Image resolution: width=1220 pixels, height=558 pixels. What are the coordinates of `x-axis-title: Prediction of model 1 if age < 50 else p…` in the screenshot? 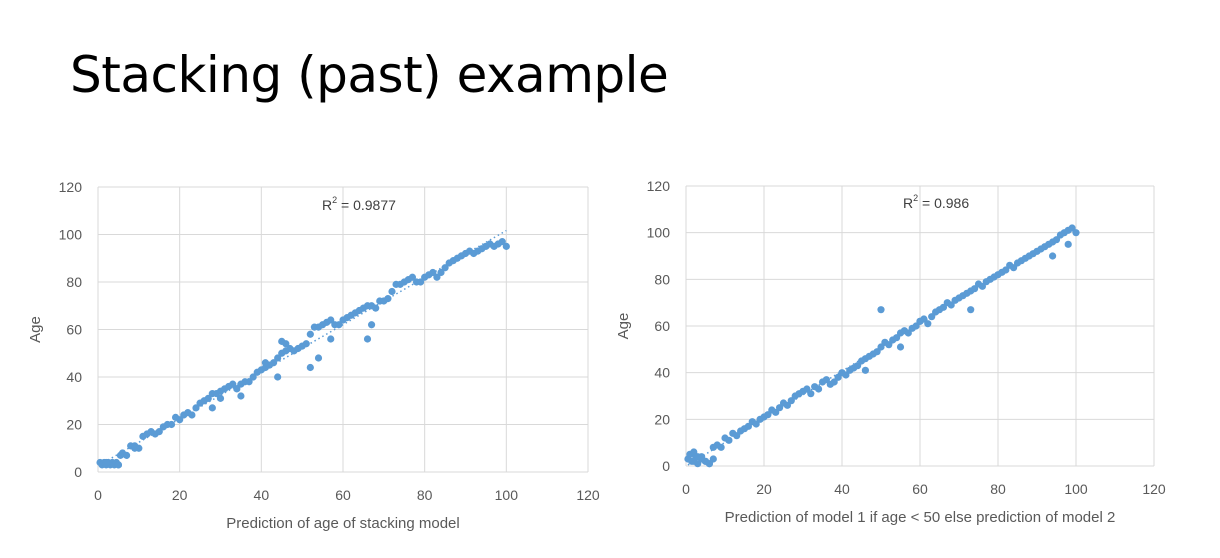 It's located at (920, 517).